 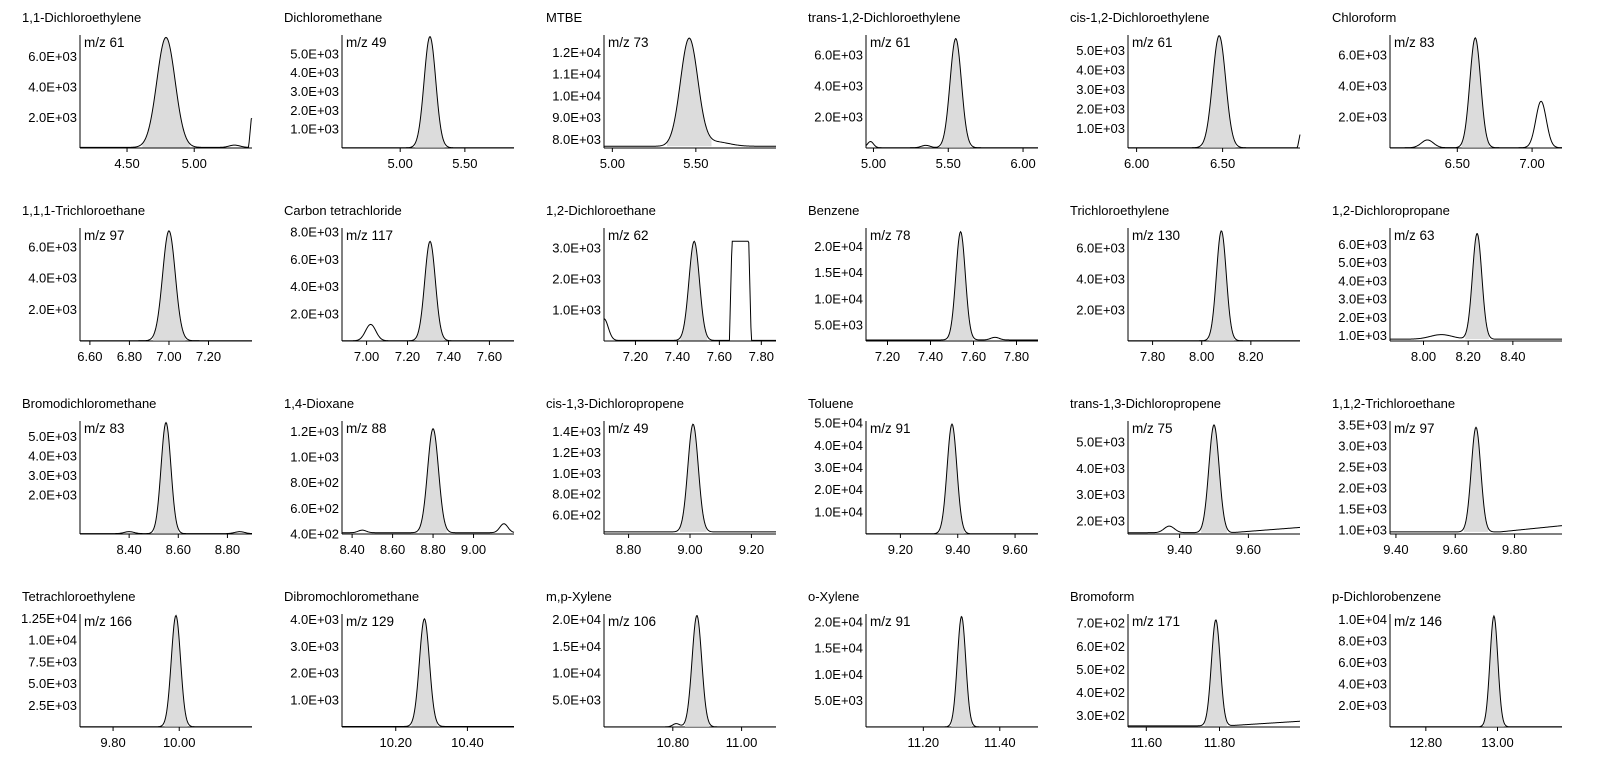 I want to click on x-tick-label: 12.80, so click(x=1426, y=742).